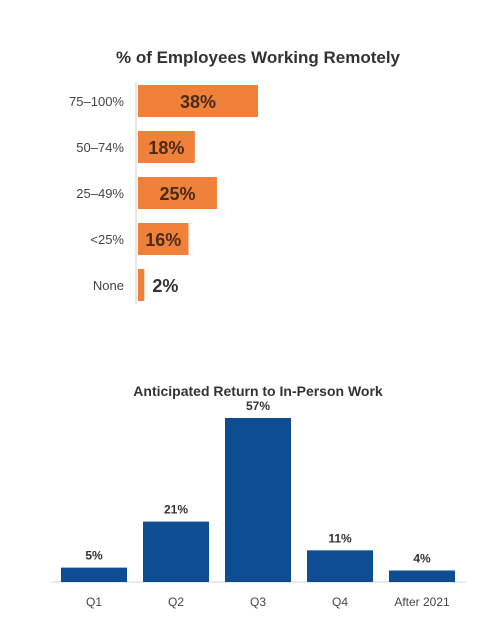 The image size is (500, 635). Describe the element at coordinates (340, 538) in the screenshot. I see `value-label: 11%` at that location.